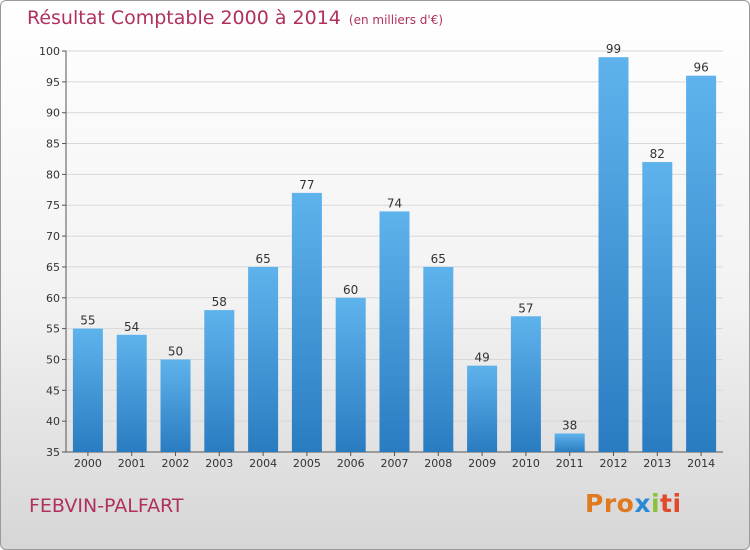  What do you see at coordinates (642, 503) in the screenshot?
I see `logo-part: x` at bounding box center [642, 503].